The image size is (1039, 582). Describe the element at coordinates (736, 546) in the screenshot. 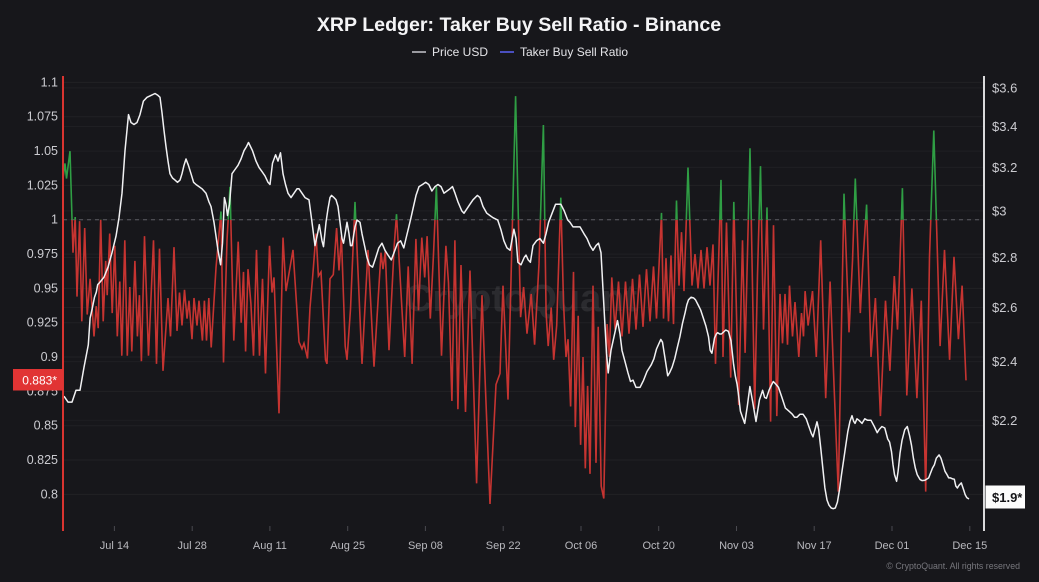

I see `svg-text: Nov 03` at that location.